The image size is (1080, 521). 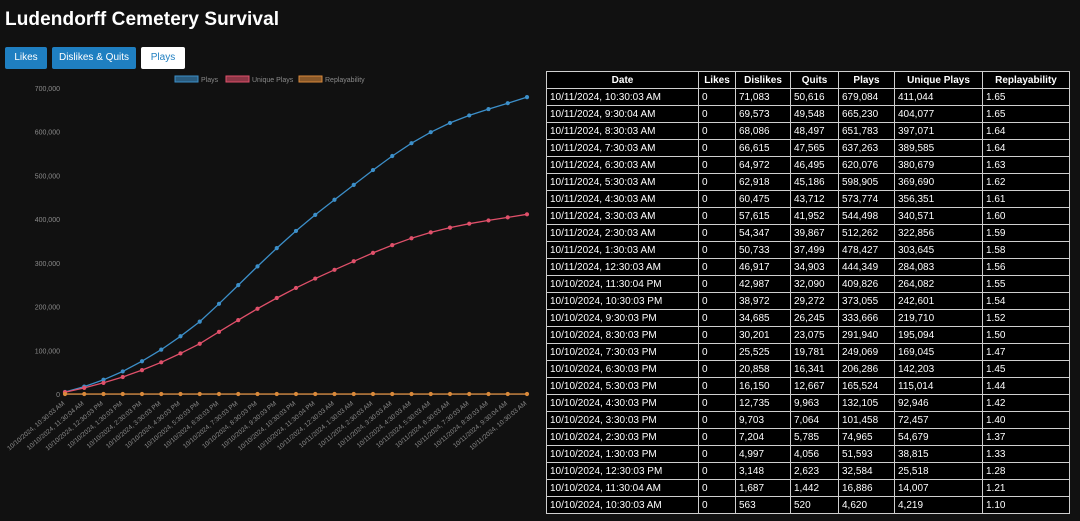 I want to click on cell-replayability: 1.33, so click(x=1026, y=454).